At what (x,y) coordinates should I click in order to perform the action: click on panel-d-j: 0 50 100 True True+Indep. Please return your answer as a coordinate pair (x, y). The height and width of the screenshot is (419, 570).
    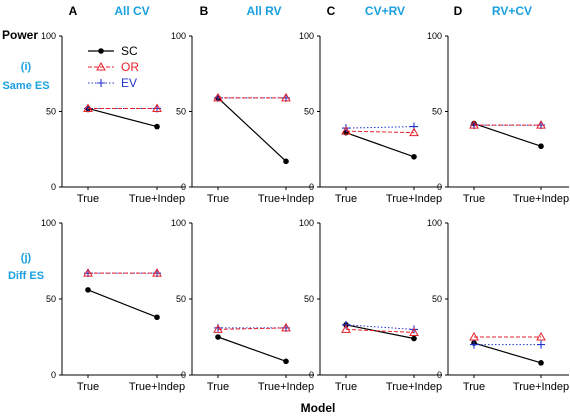
    Looking at the image, I should click on (498, 305).